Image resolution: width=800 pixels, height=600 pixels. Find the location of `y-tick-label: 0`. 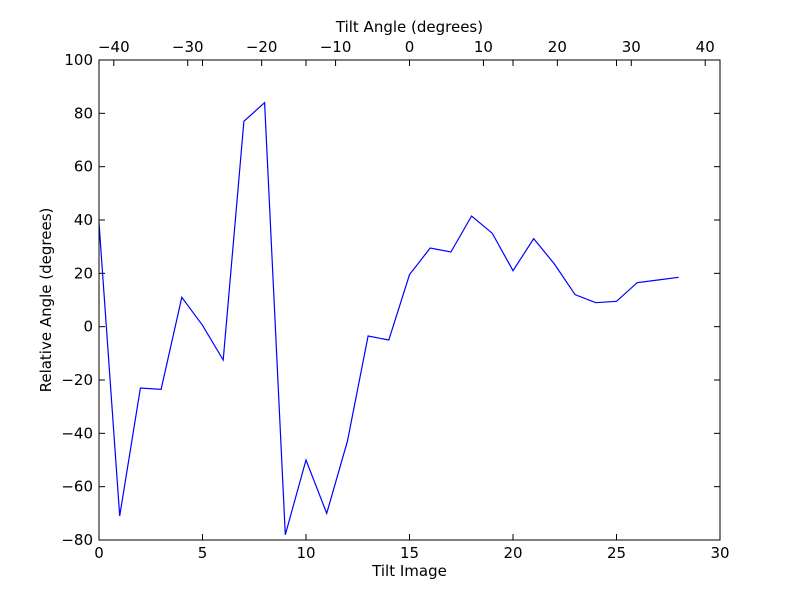

y-tick-label: 0 is located at coordinates (88, 327).